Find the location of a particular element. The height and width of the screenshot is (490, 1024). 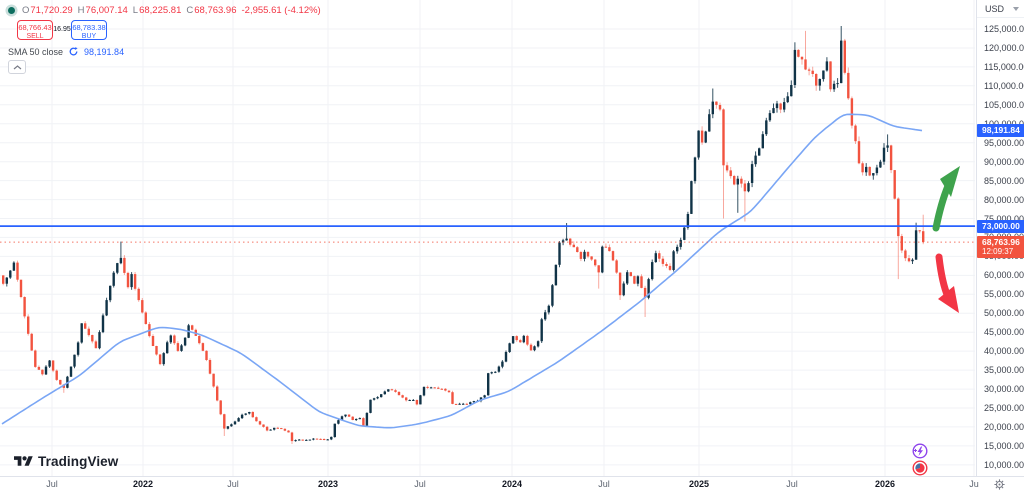

market-status-icon is located at coordinates (11, 10).